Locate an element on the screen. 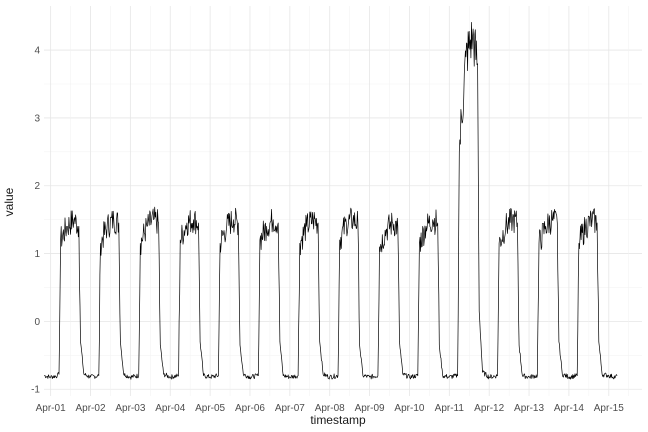 The height and width of the screenshot is (432, 648). x-tick-label: Apr-06 is located at coordinates (250, 408).